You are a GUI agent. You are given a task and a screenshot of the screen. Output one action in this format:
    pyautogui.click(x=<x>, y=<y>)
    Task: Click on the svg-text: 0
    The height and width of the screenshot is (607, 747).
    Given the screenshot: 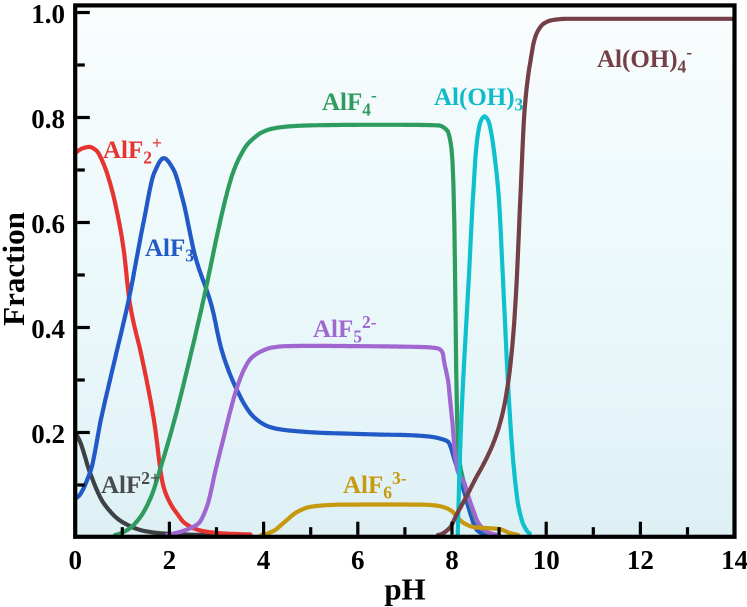 What is the action you would take?
    pyautogui.click(x=75, y=560)
    